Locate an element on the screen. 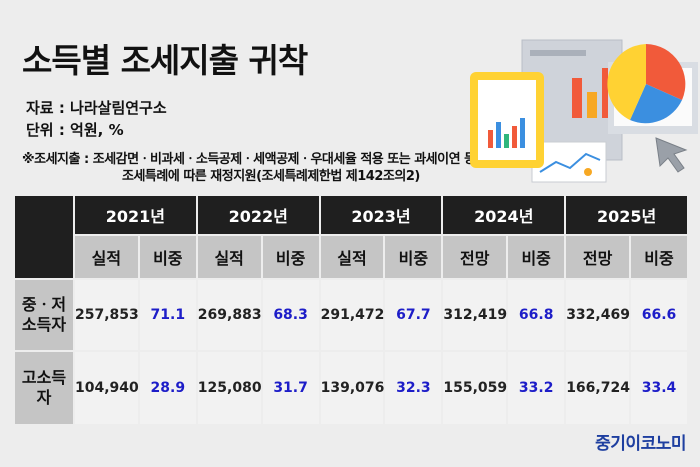  row-label-line: 자 is located at coordinates (44, 397).